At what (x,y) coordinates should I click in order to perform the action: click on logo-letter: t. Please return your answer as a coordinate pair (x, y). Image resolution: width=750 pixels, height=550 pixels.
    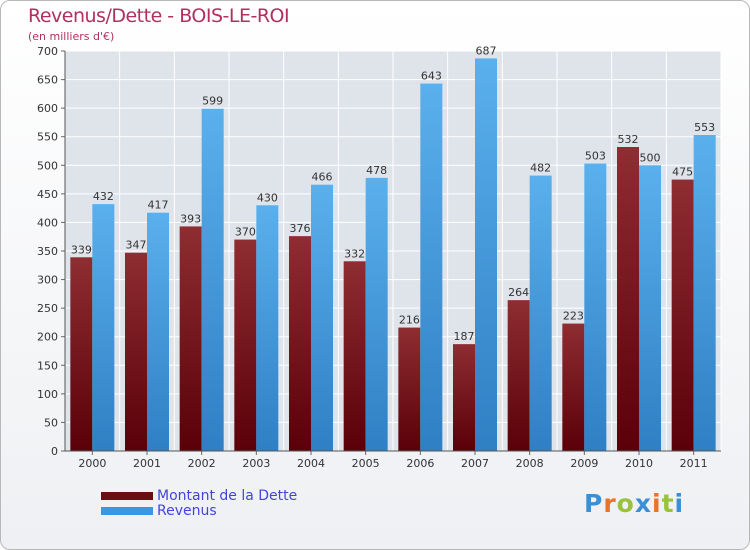
    Looking at the image, I should click on (668, 503).